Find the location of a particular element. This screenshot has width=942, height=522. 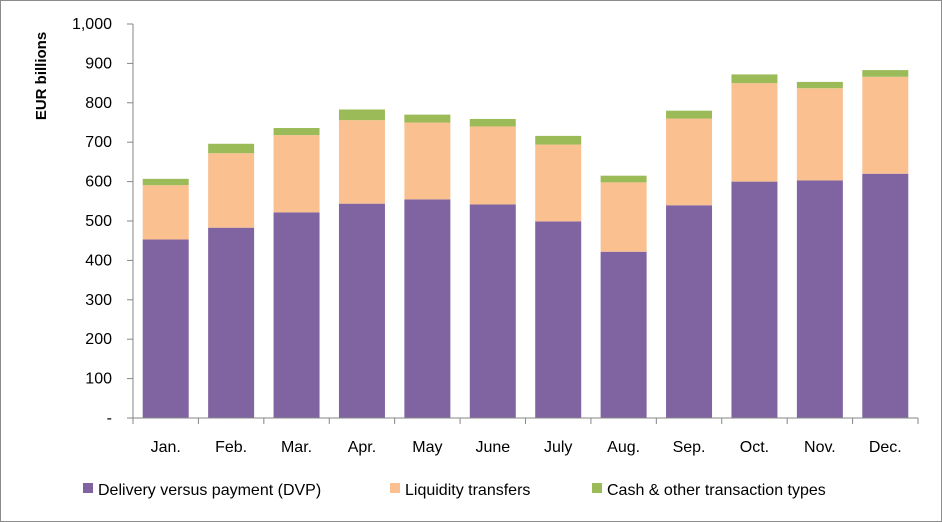

bar-mar-cash-other-transaction-types is located at coordinates (296, 132).